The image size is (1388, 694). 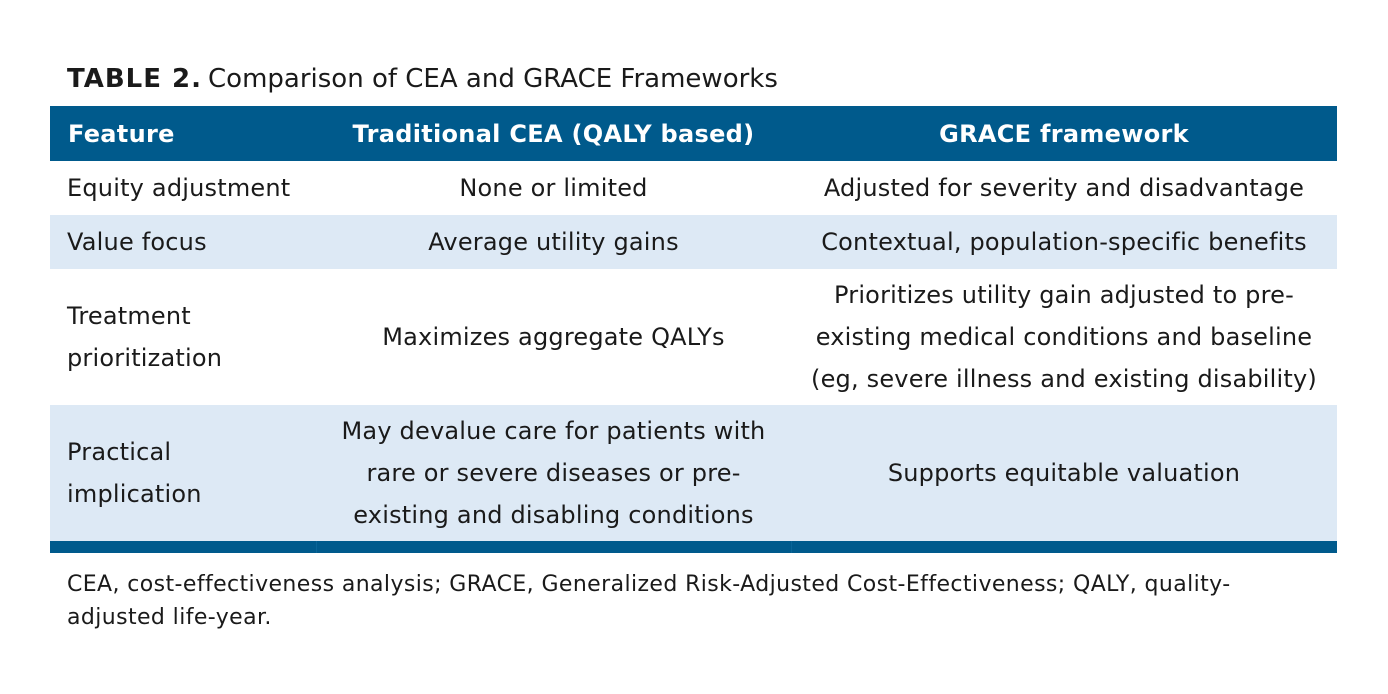 I want to click on cell-feature: Practical implication, so click(x=183, y=473).